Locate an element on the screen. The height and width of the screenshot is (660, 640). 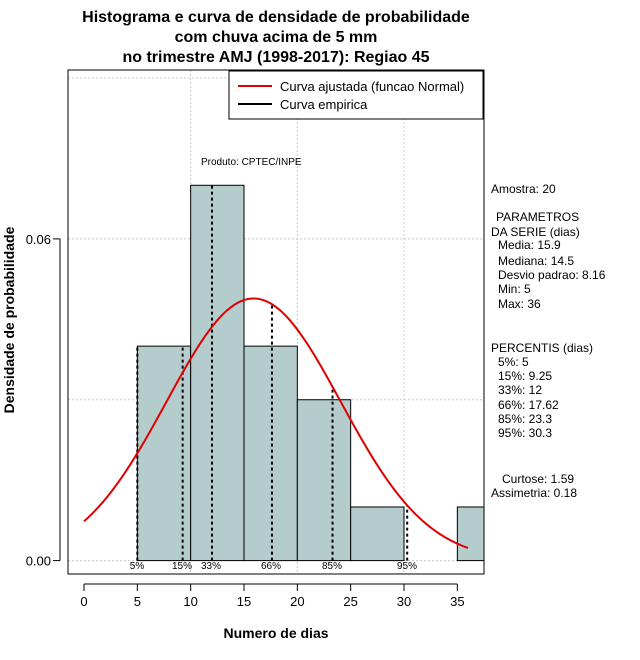
percentile-15: 15%: 9.25 is located at coordinates (525, 376).